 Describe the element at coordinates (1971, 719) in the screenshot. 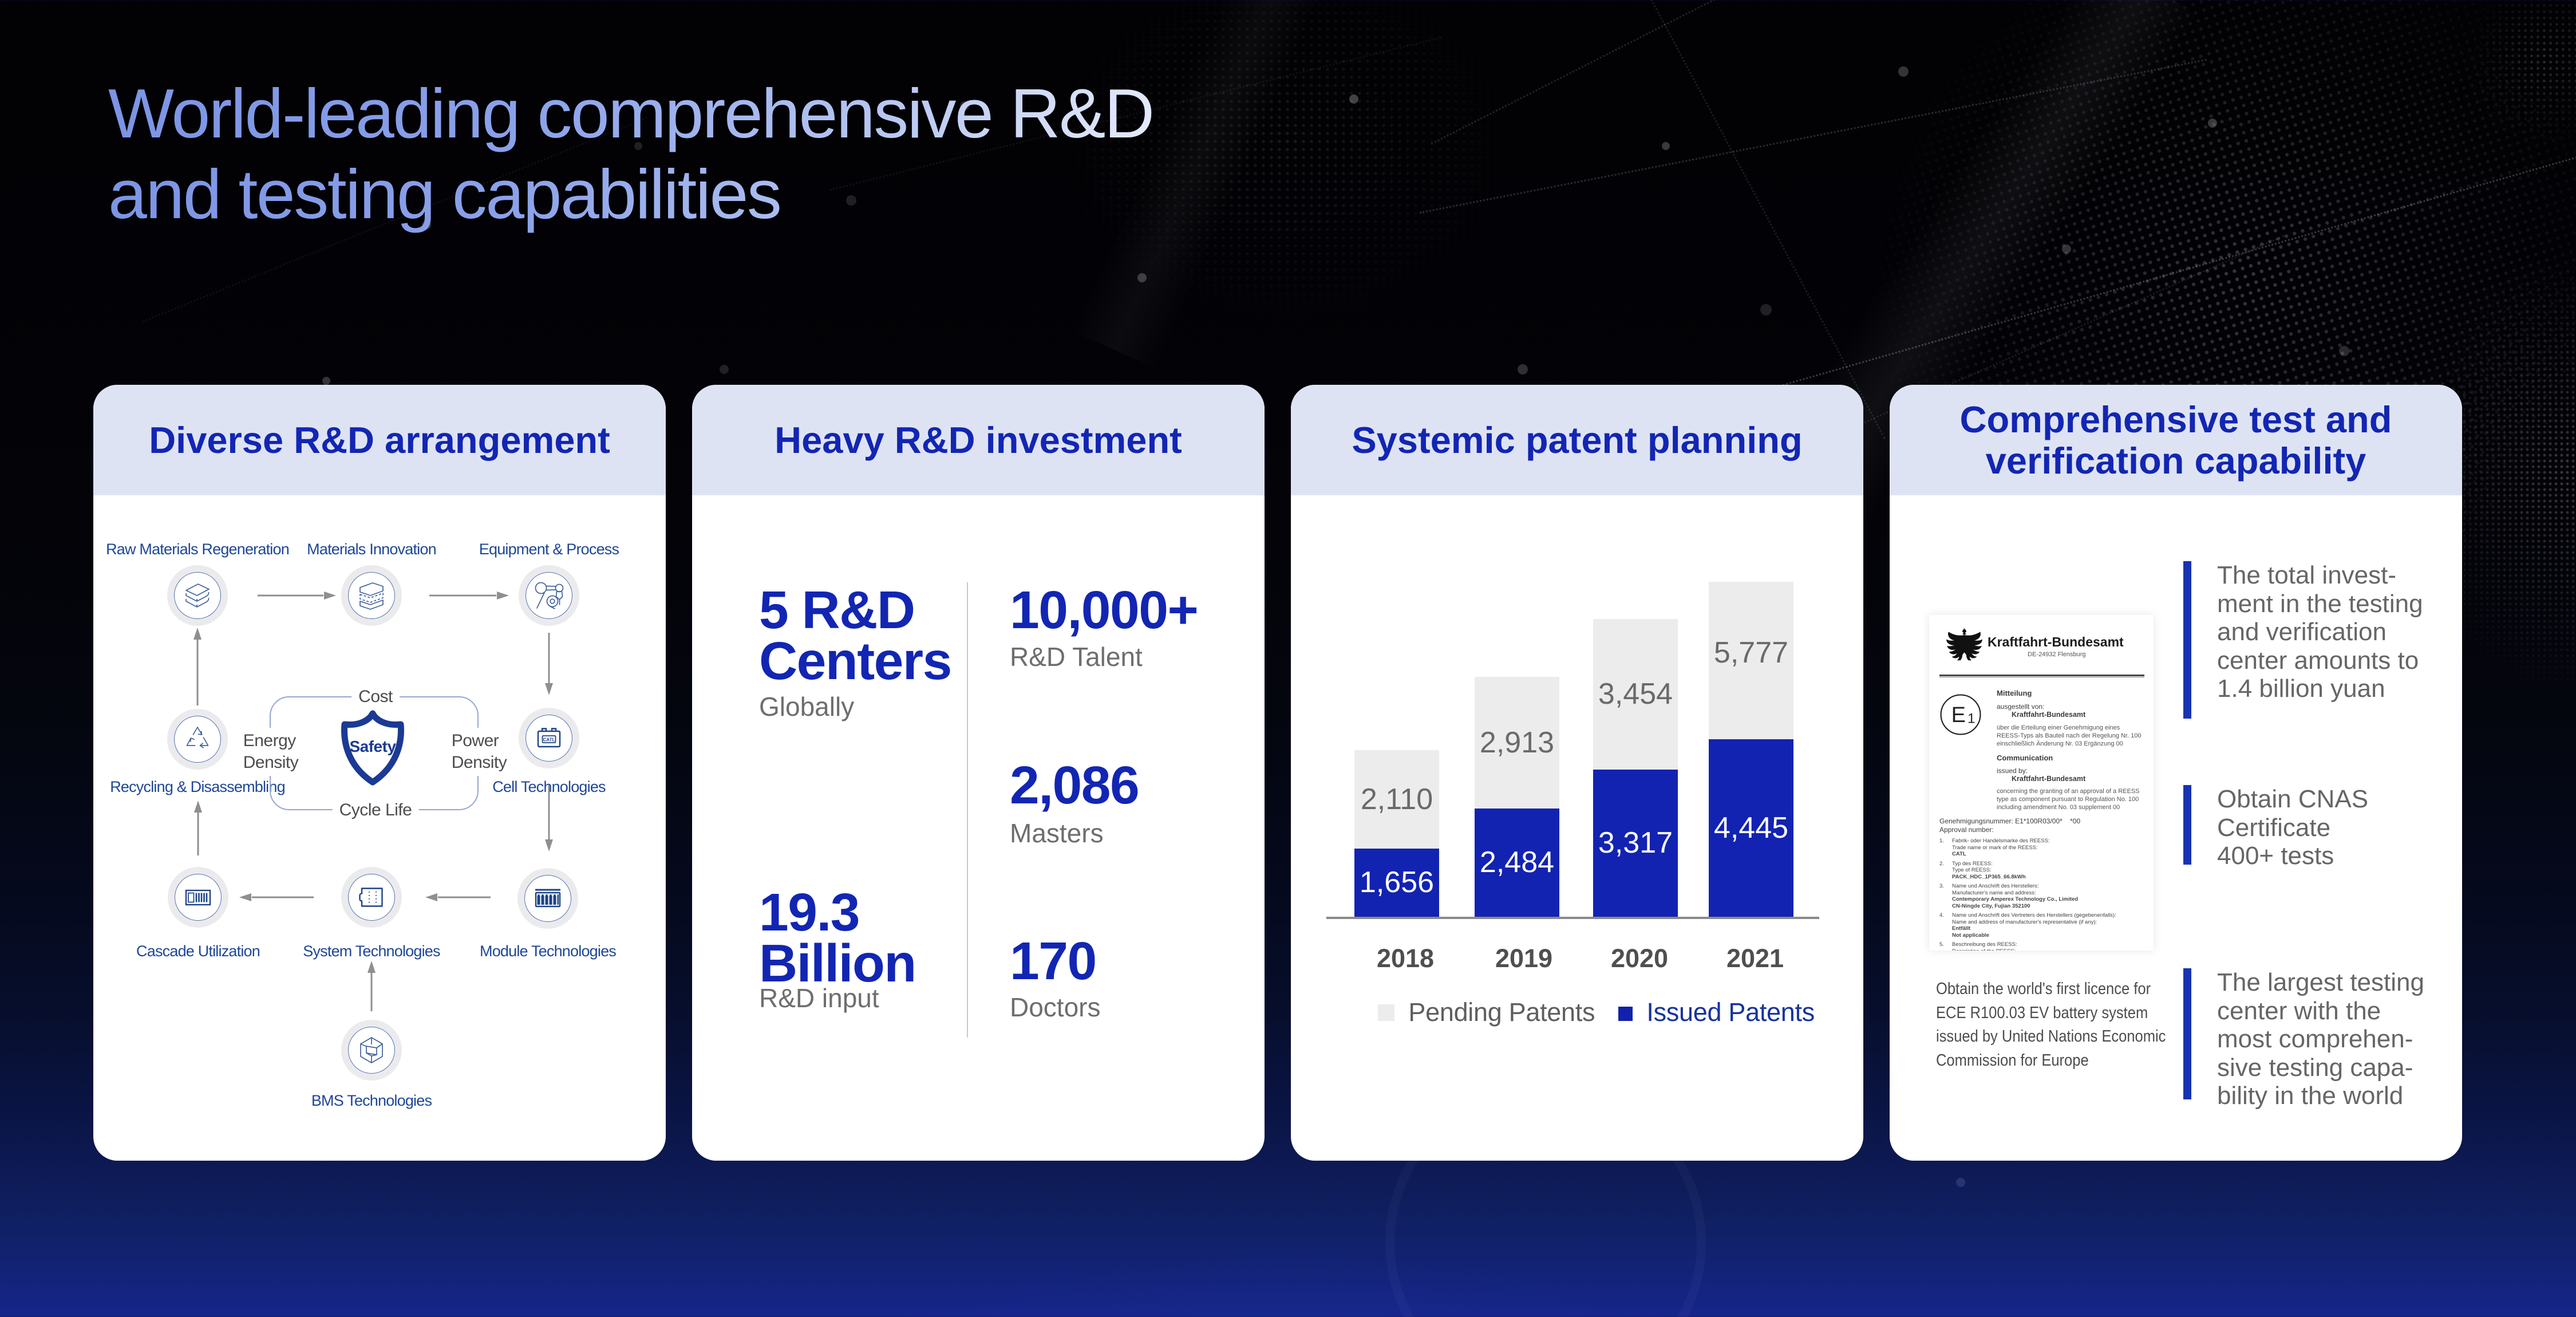

I see `svg-text: 1` at that location.